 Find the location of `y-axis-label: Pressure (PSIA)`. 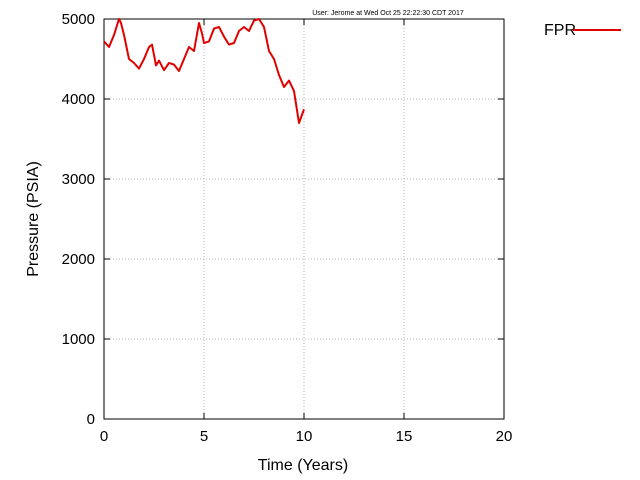

y-axis-label: Pressure (PSIA) is located at coordinates (33, 219).